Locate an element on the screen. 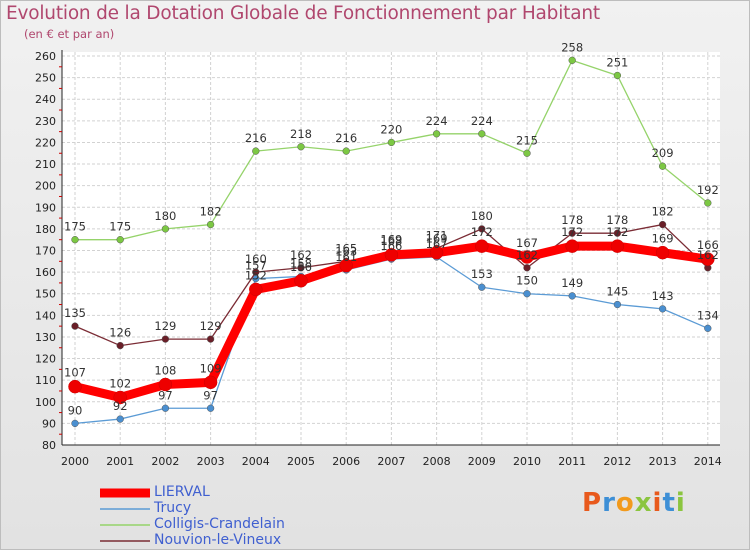  data-label: 192 is located at coordinates (708, 190).